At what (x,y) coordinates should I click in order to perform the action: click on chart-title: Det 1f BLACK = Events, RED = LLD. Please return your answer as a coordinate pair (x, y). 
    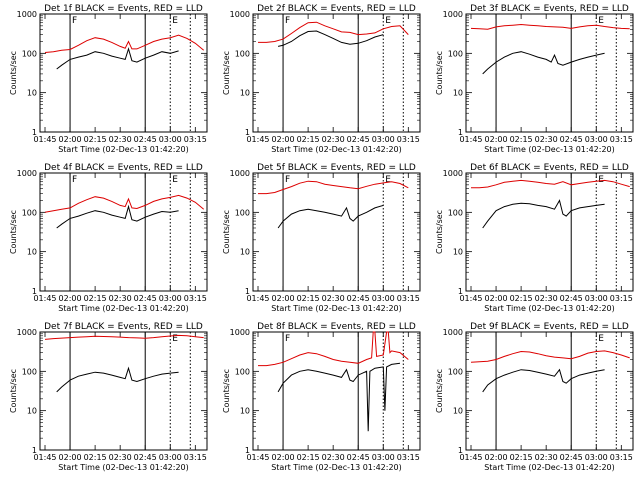
    Looking at the image, I should click on (123, 9).